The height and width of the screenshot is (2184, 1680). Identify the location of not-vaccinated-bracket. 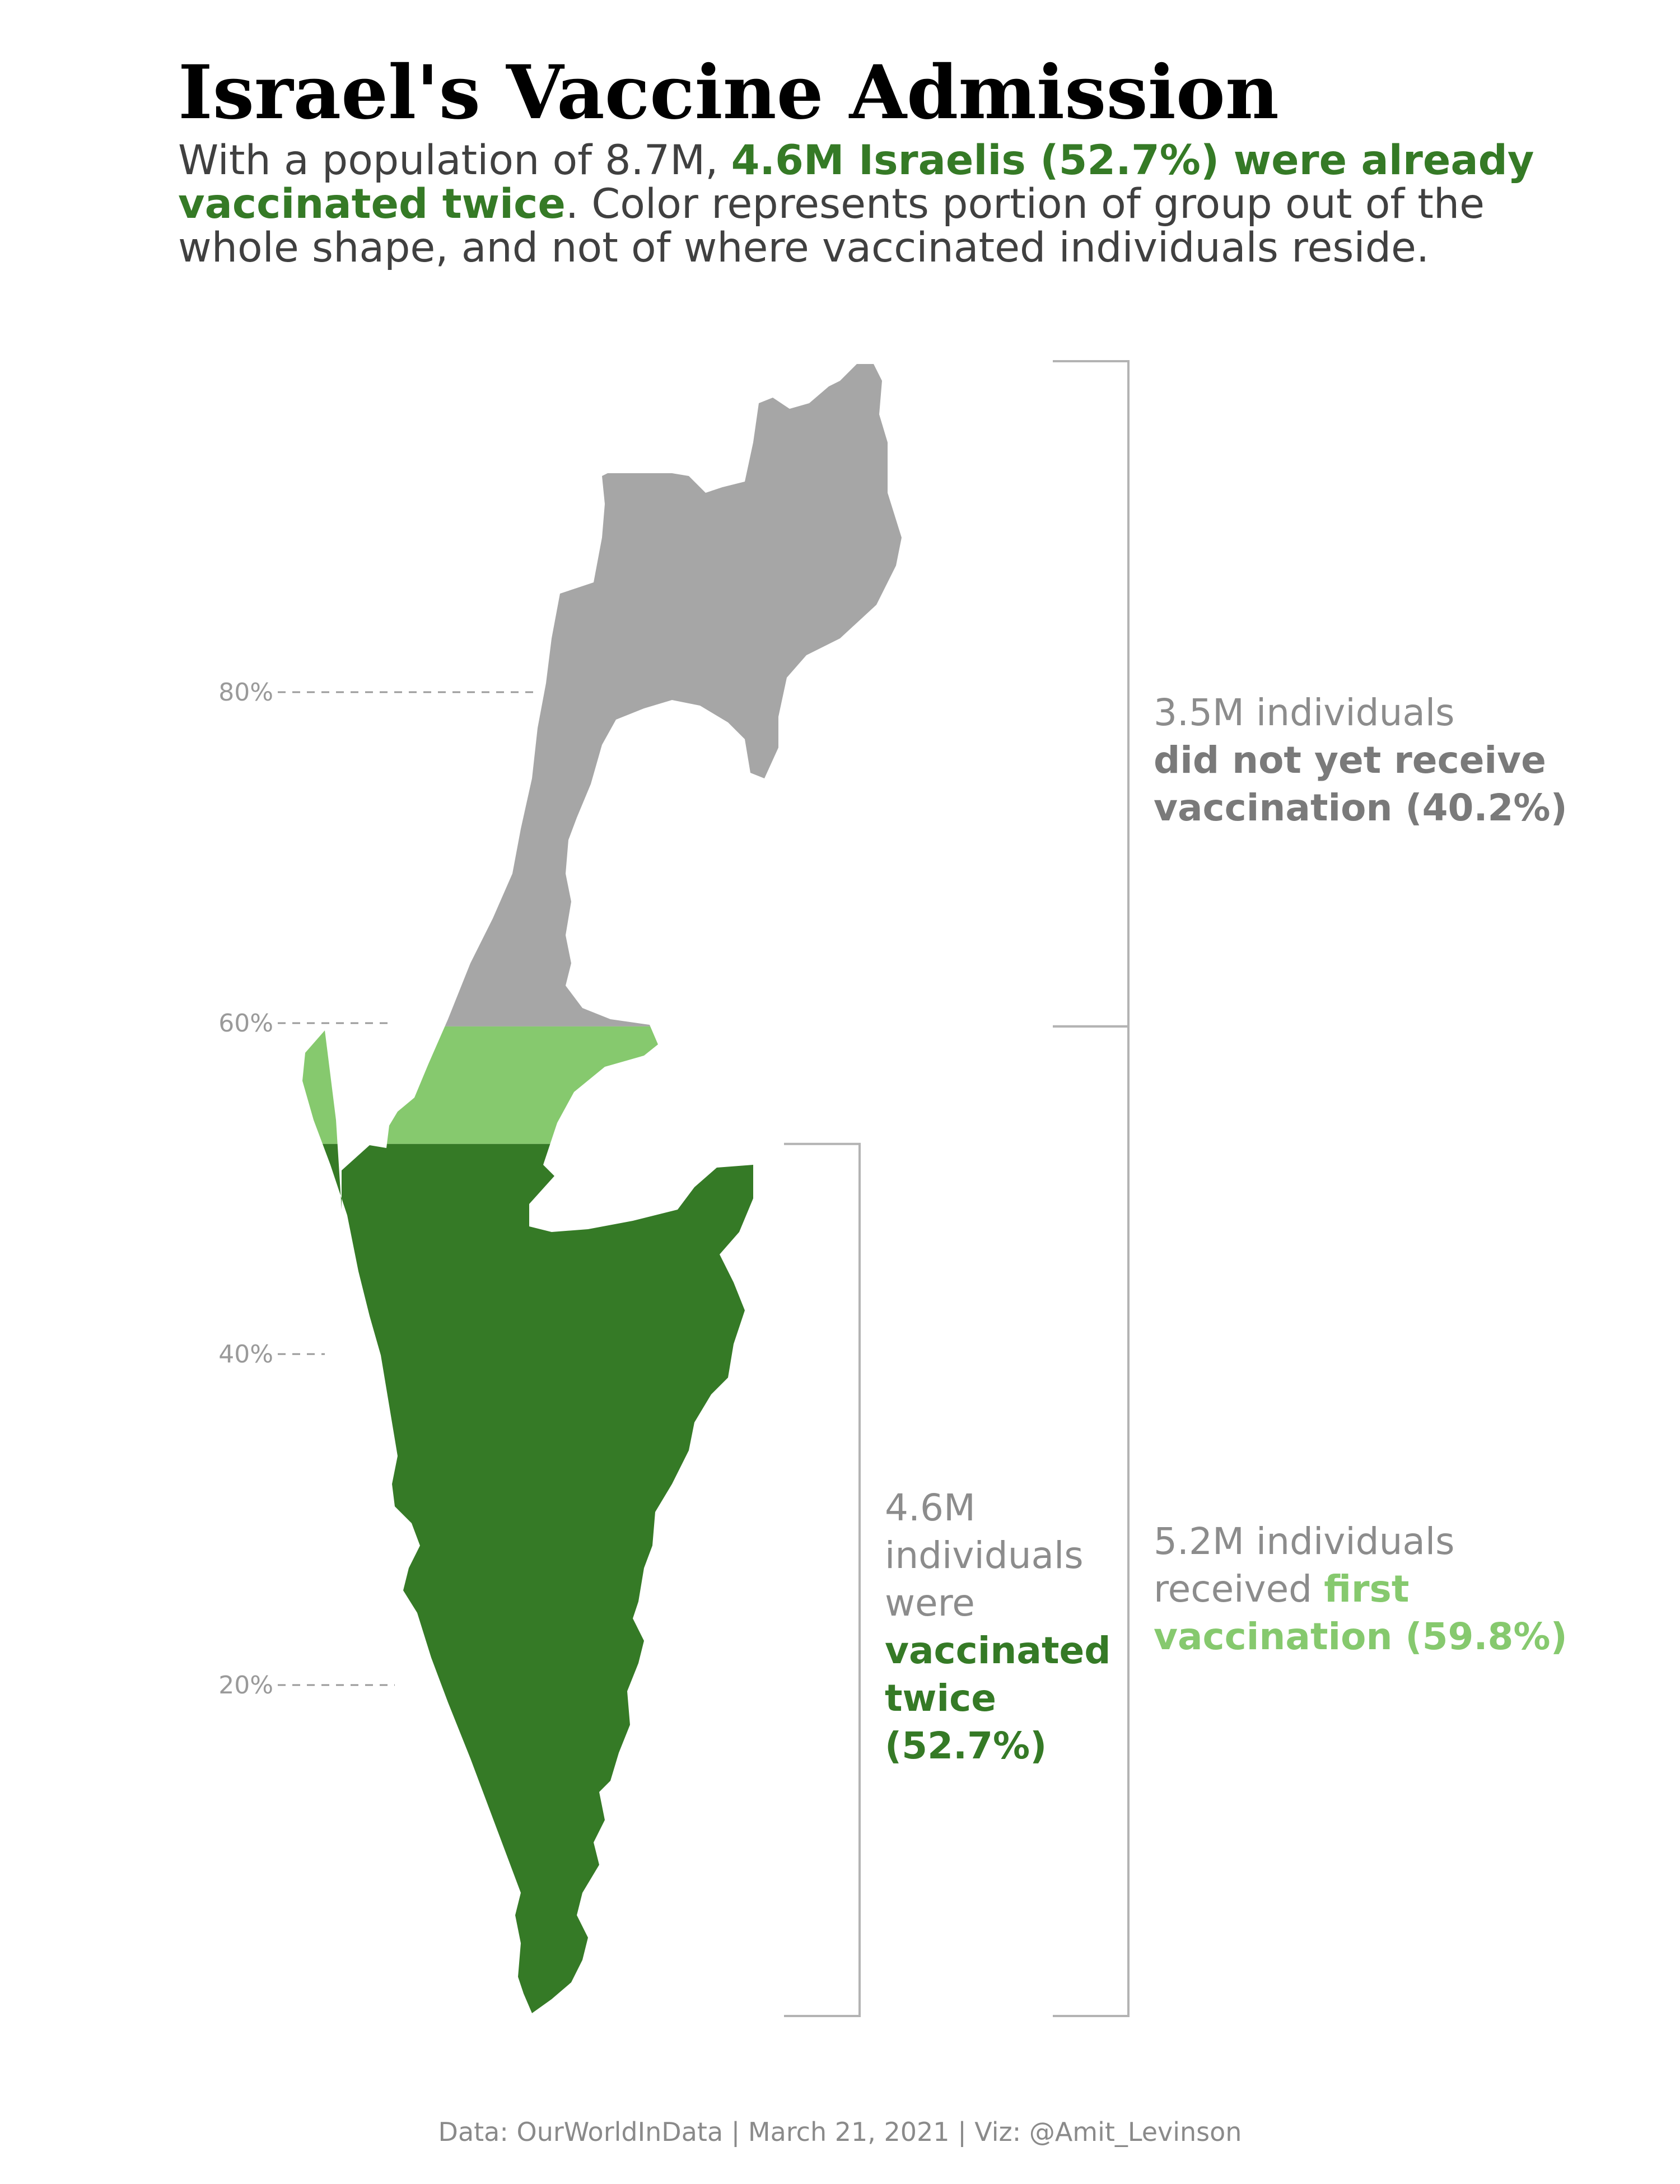
(1092, 694).